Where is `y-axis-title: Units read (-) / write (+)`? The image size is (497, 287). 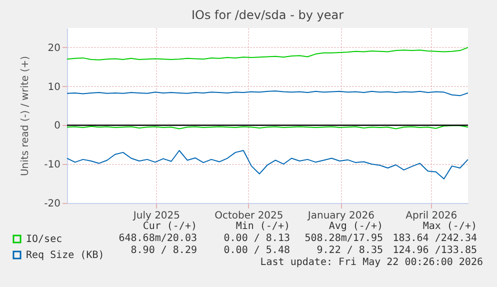
y-axis-title: Units read (-) / write (+) is located at coordinates (26, 116).